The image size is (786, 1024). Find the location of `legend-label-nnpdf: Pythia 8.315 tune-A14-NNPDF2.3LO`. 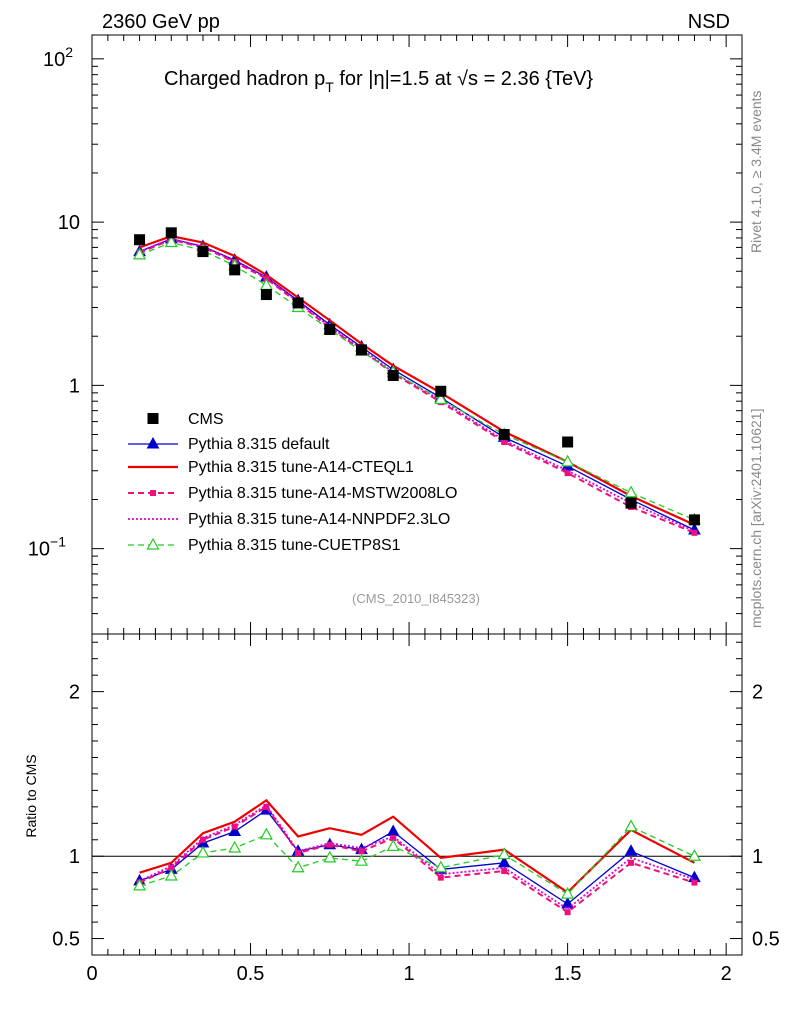

legend-label-nnpdf: Pythia 8.315 tune-A14-NNPDF2.3LO is located at coordinates (319, 519).